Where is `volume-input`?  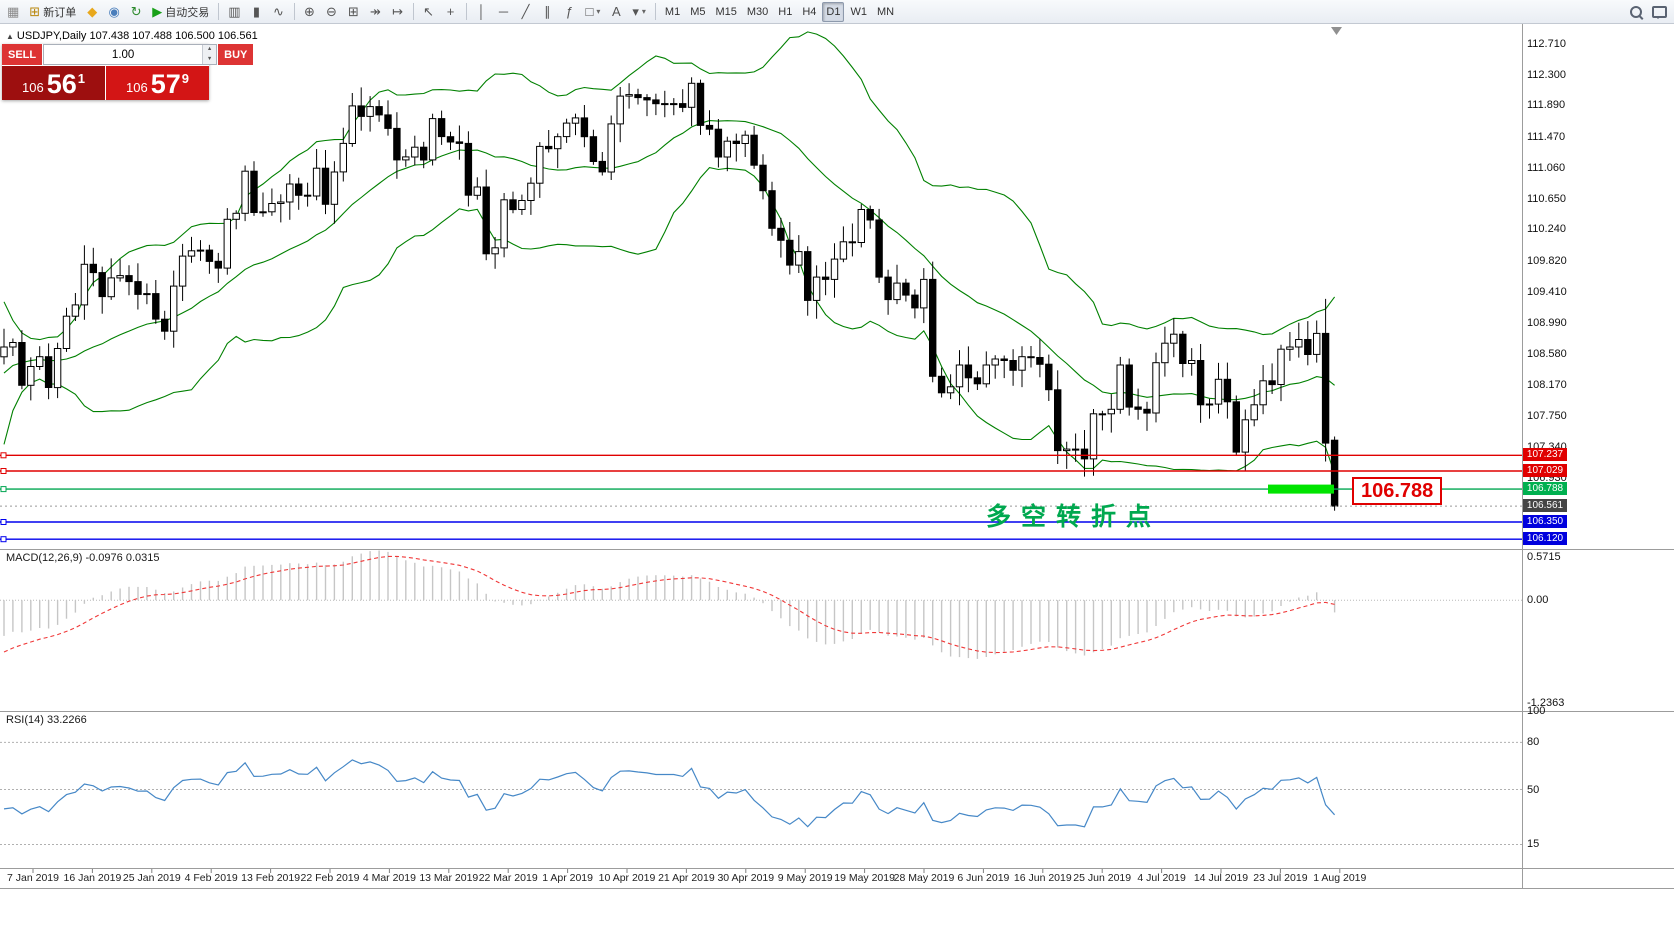 volume-input is located at coordinates (123, 54).